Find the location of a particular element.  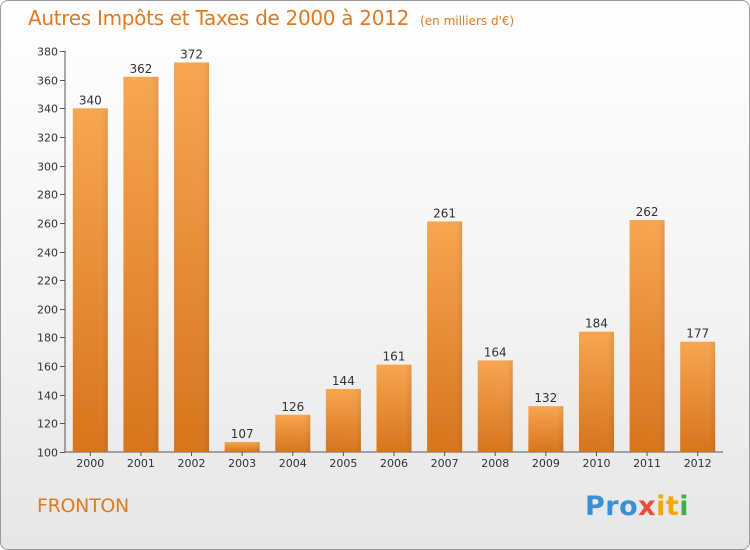

value-label: 132 is located at coordinates (545, 398).